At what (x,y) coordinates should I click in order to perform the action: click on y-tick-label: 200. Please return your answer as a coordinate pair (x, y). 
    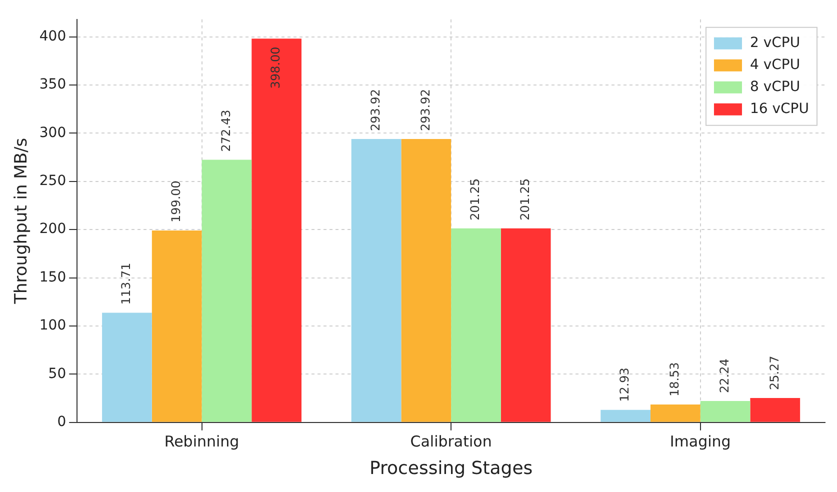
    Looking at the image, I should click on (52, 229).